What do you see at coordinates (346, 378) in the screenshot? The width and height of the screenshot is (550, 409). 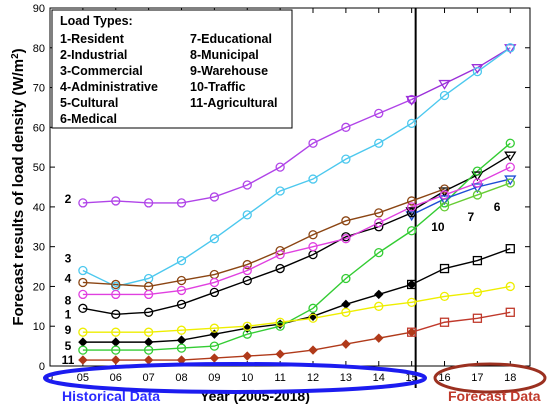 I see `x-tick-label: 13` at bounding box center [346, 378].